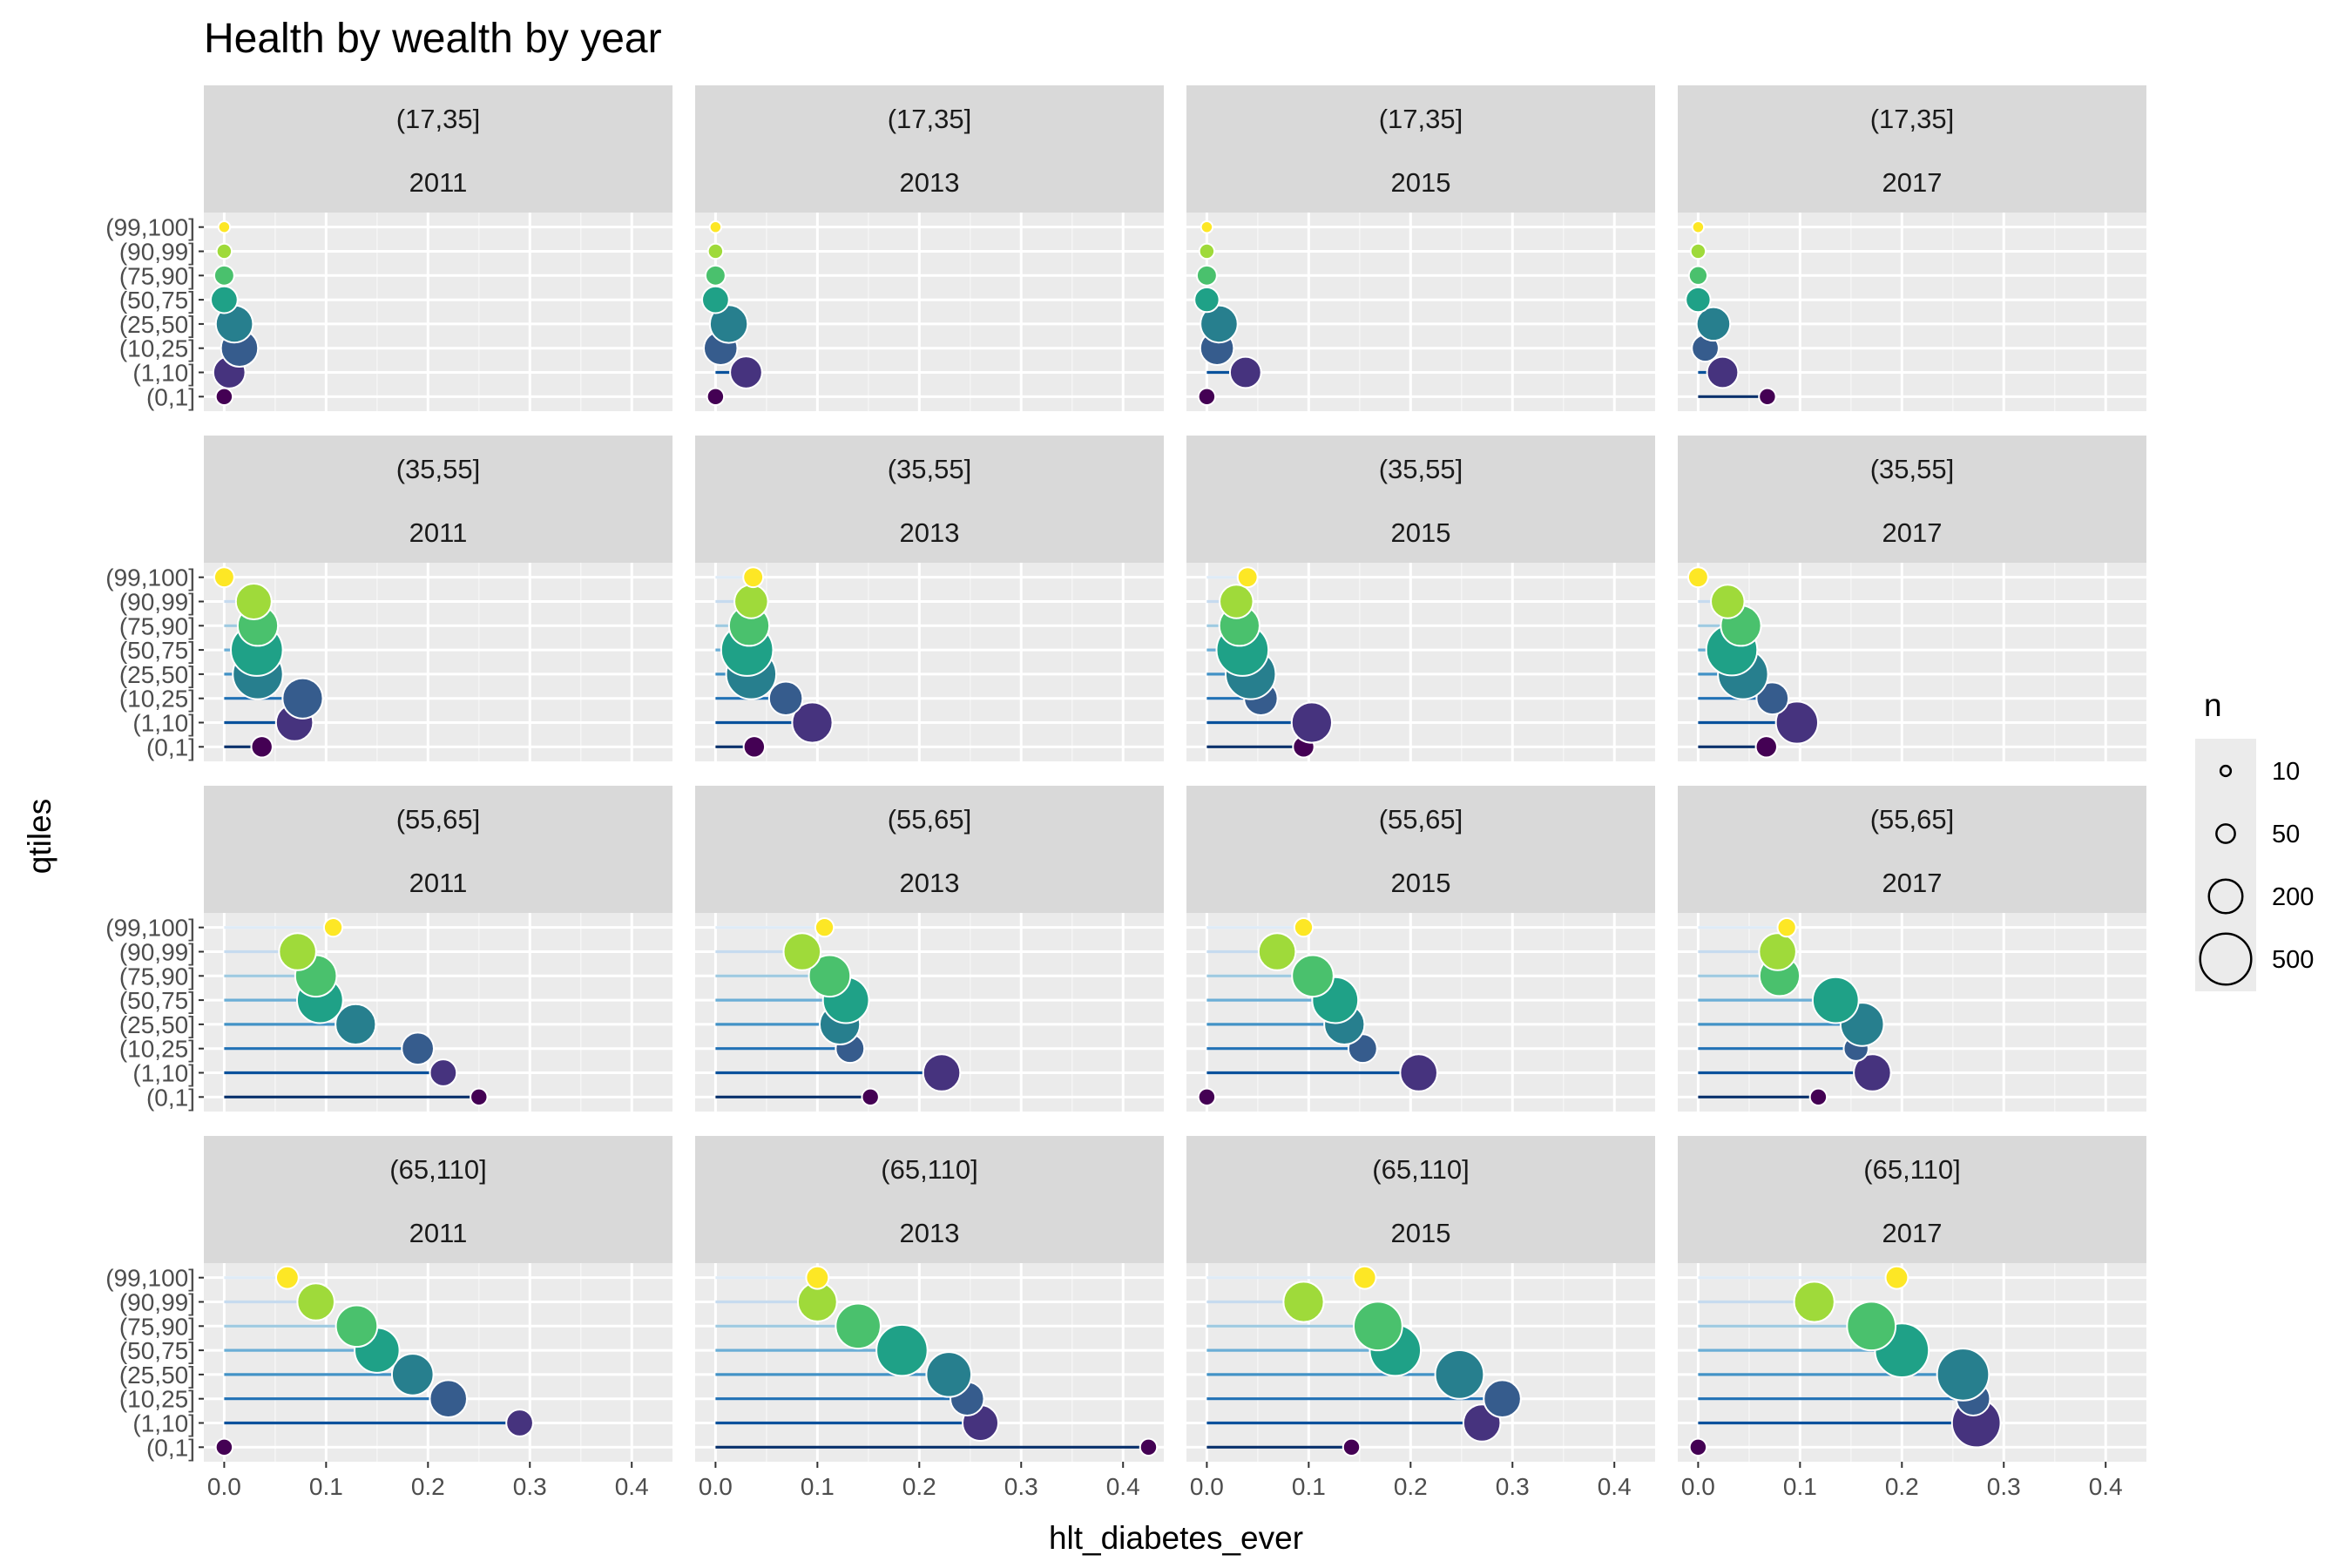 The width and height of the screenshot is (2352, 1568). I want to click on y-tick-label: (50,75], so click(157, 650).